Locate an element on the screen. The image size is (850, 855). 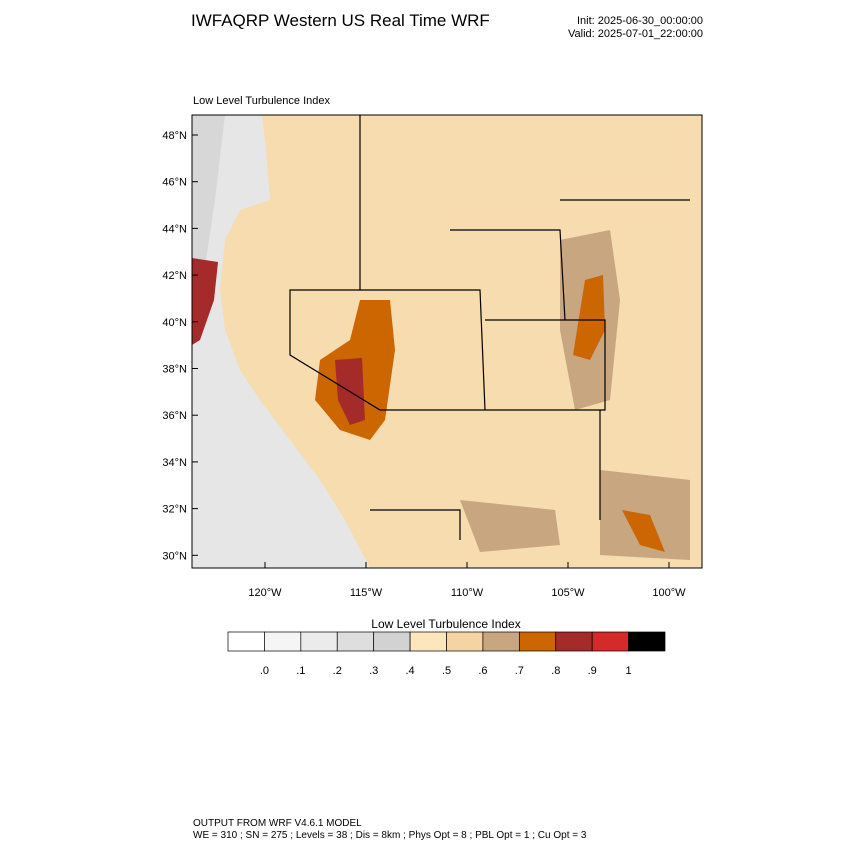
footer-line: OUTPUT FROM WRF V4.6.1 MODEL is located at coordinates (277, 823).